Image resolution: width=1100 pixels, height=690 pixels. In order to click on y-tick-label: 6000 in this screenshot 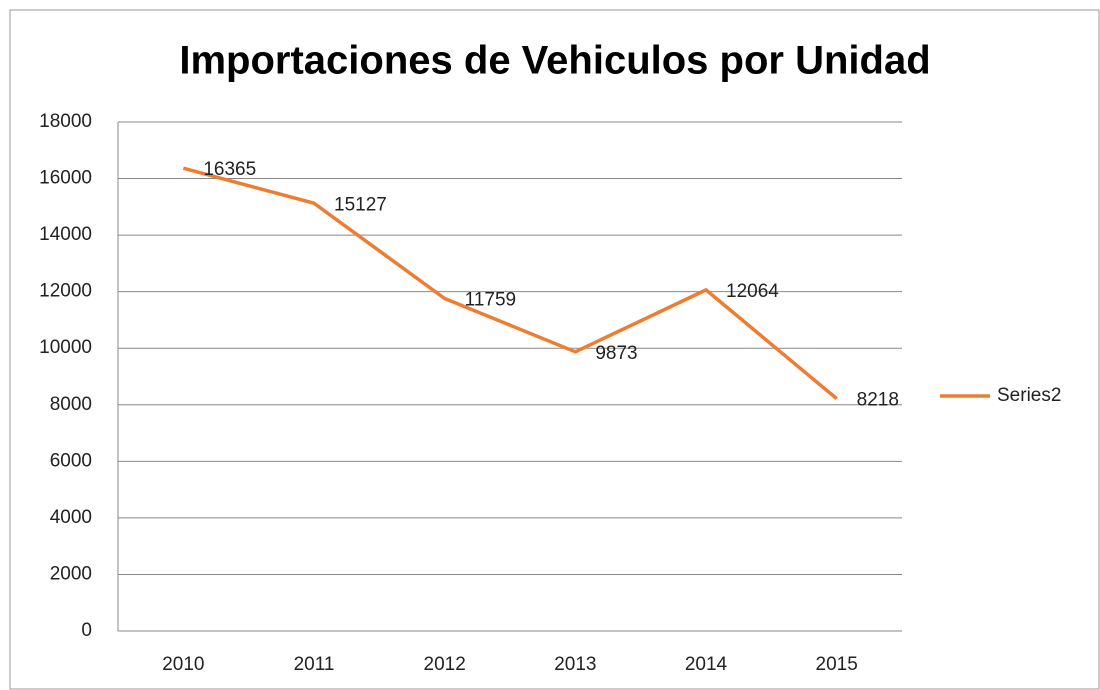, I will do `click(71, 460)`.